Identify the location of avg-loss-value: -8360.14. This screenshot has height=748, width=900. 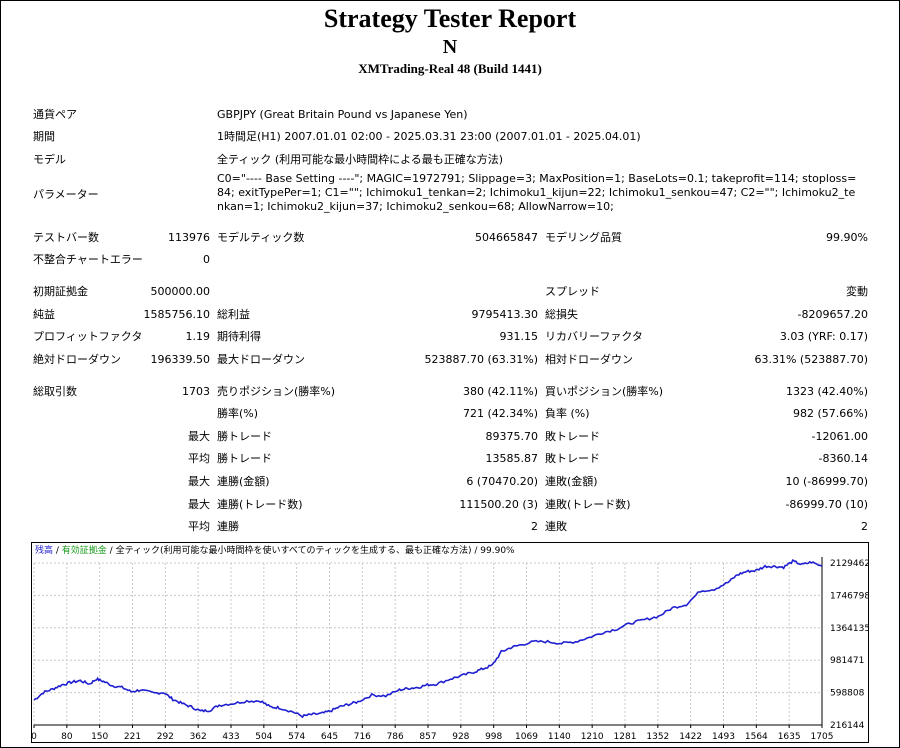
(843, 458).